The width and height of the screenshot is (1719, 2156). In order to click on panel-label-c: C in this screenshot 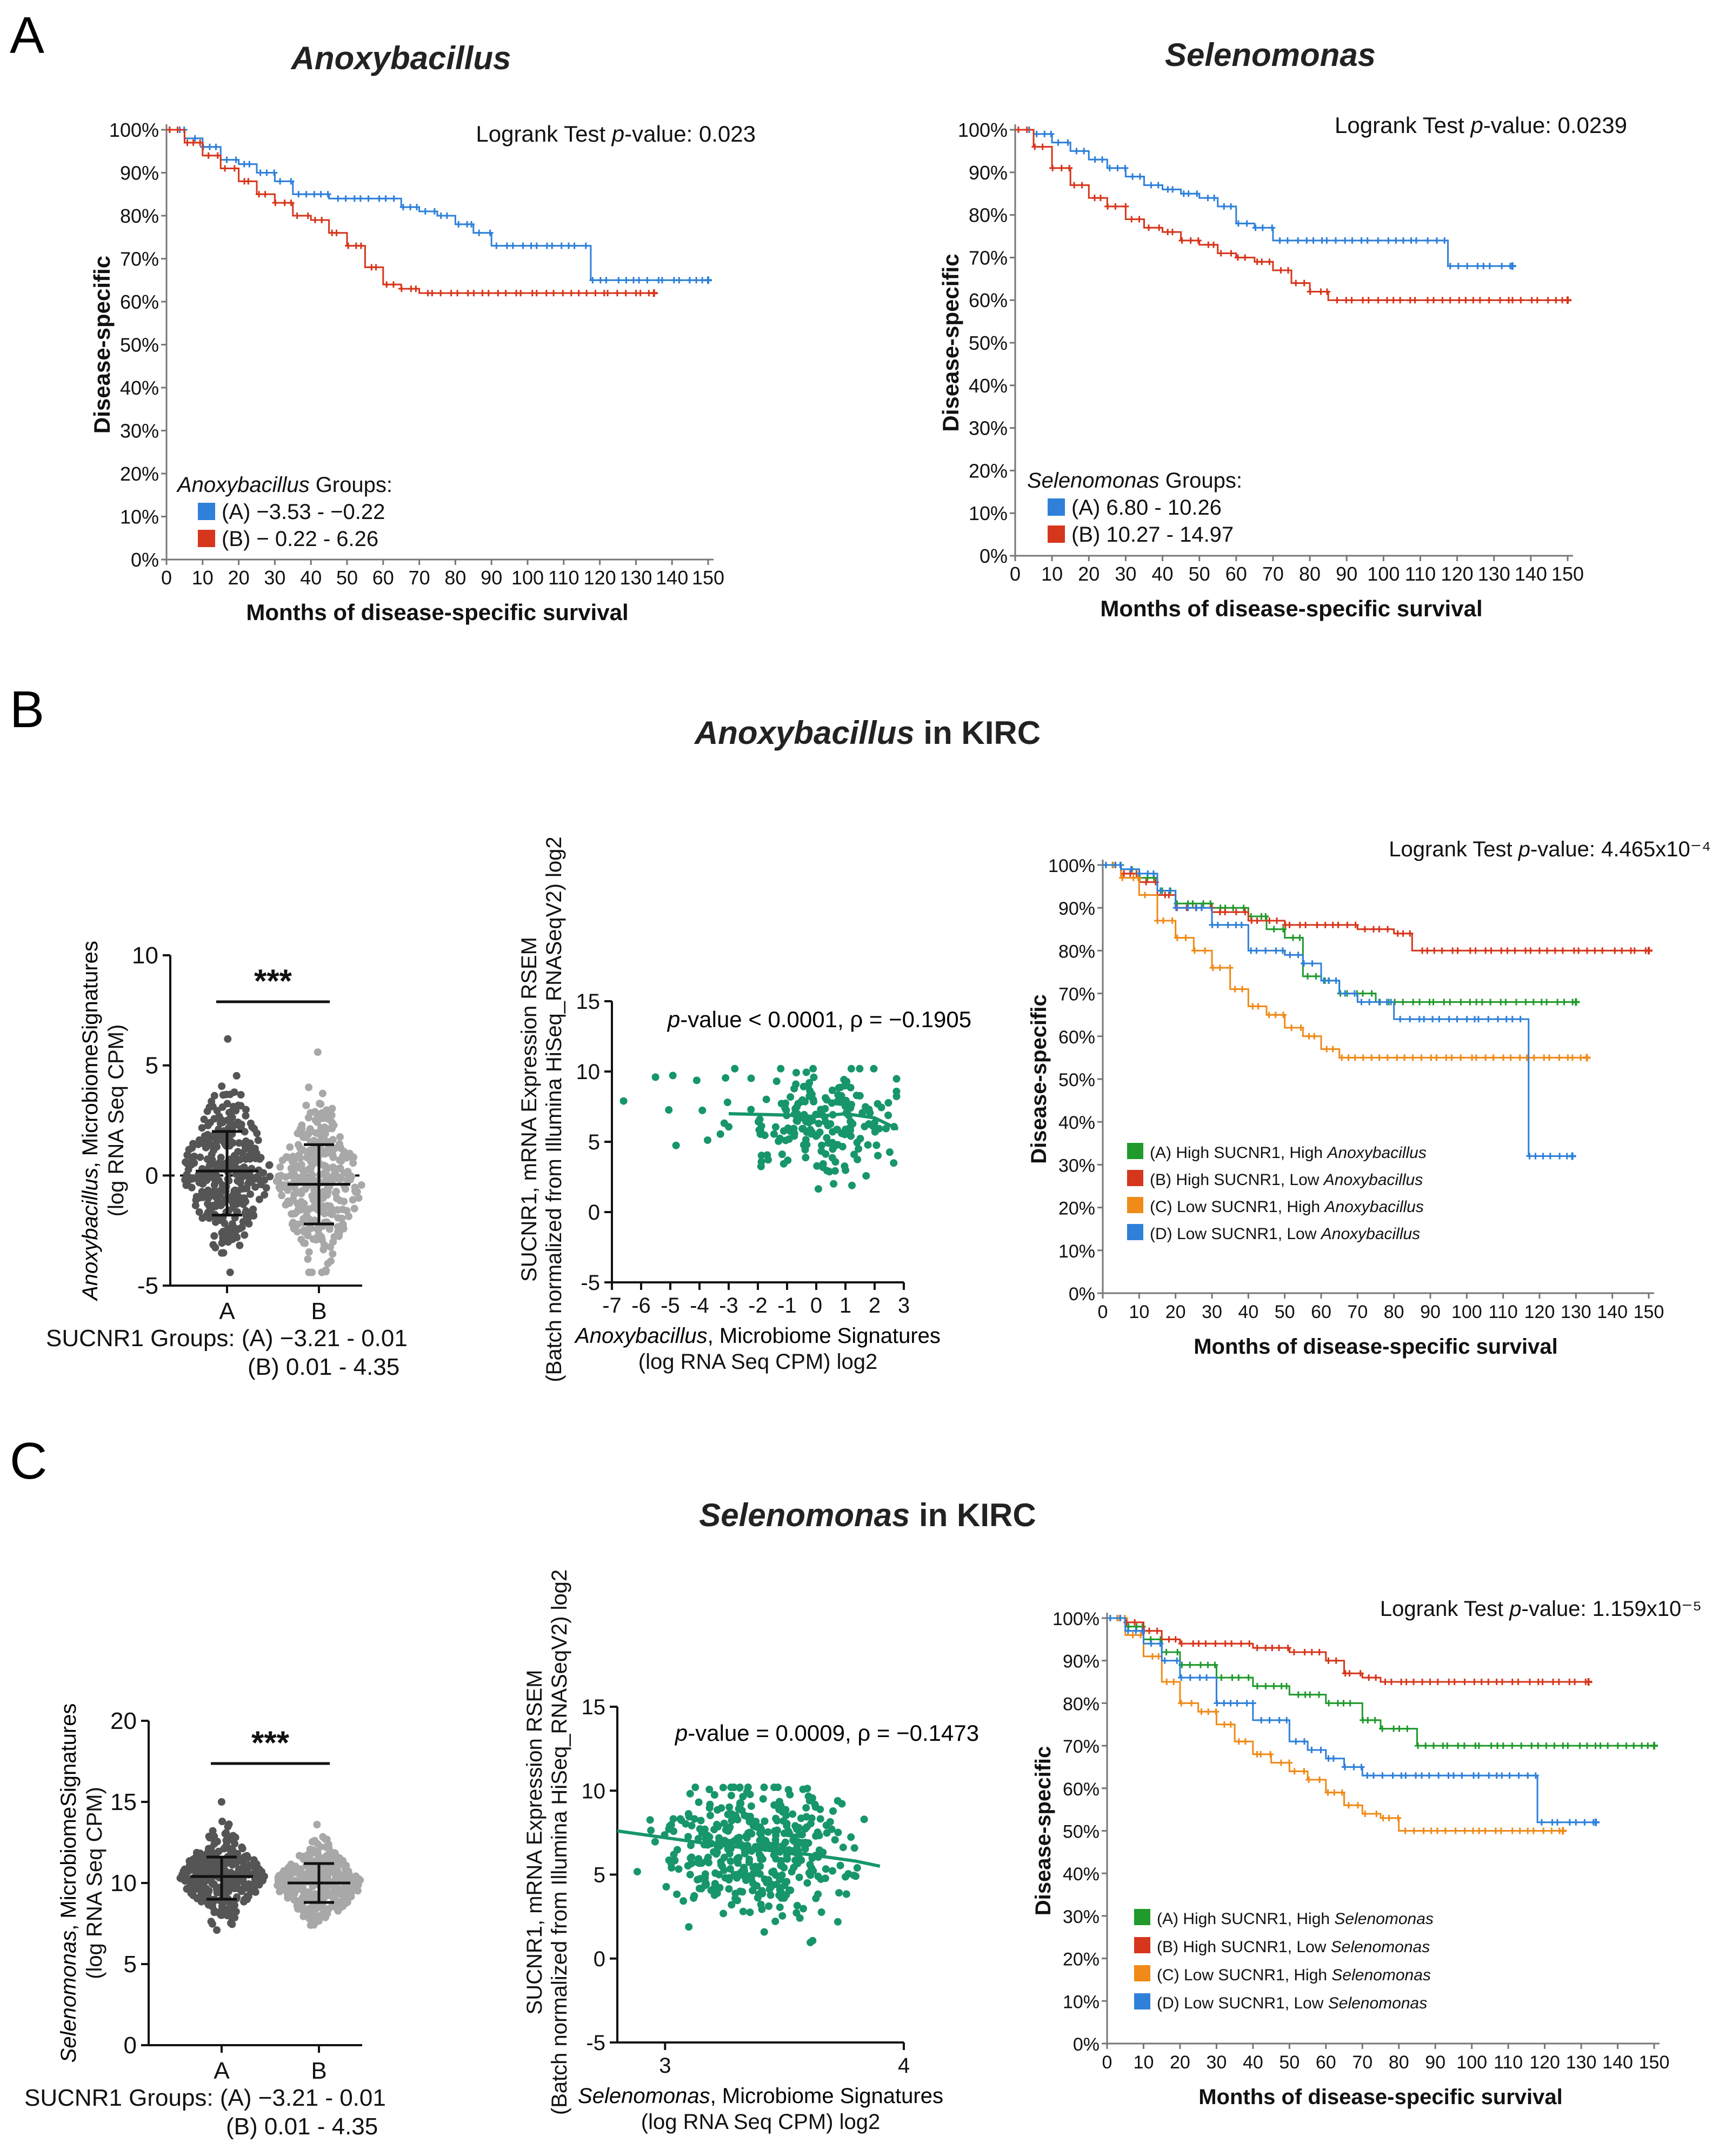, I will do `click(29, 1461)`.